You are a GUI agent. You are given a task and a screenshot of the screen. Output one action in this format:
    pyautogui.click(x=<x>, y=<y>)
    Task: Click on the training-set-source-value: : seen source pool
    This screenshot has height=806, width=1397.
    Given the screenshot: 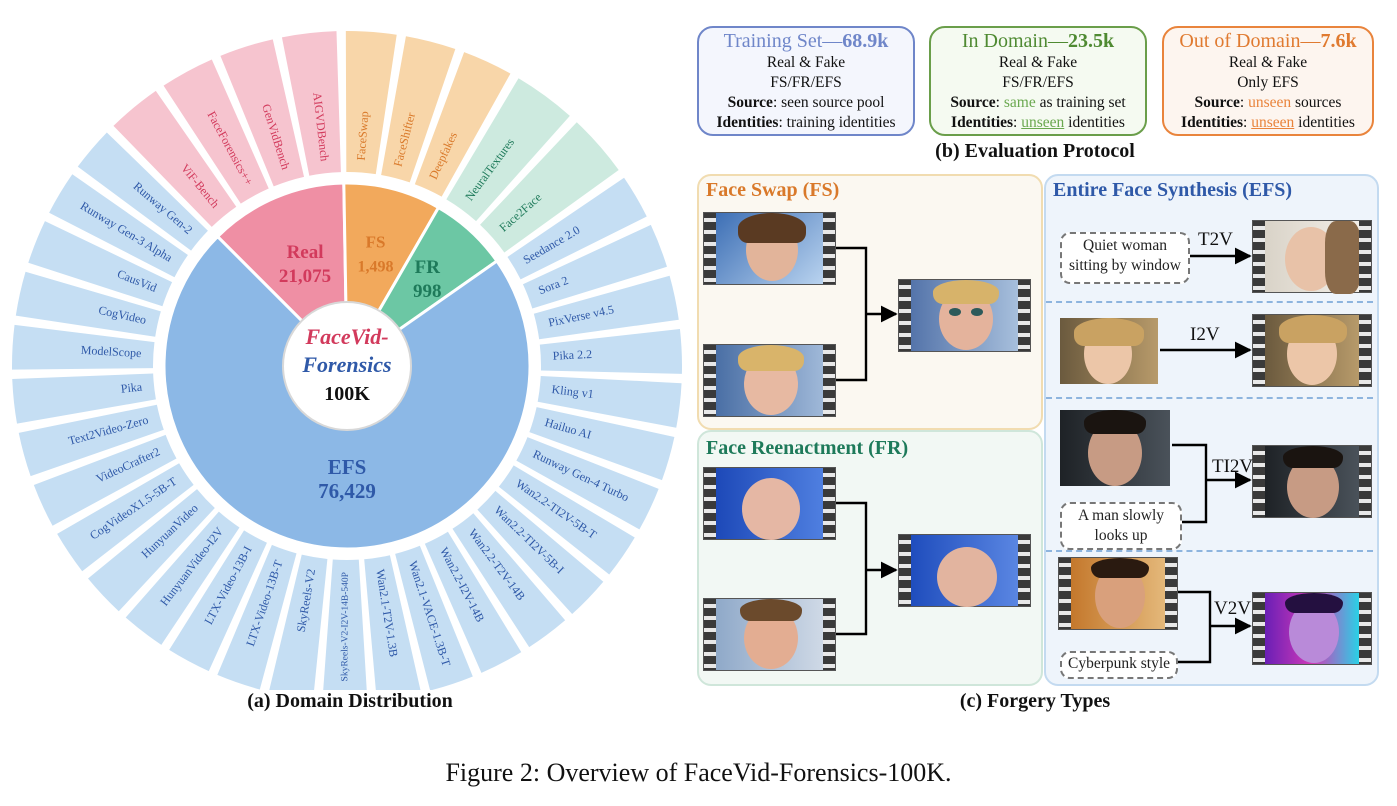 What is the action you would take?
    pyautogui.click(x=828, y=102)
    